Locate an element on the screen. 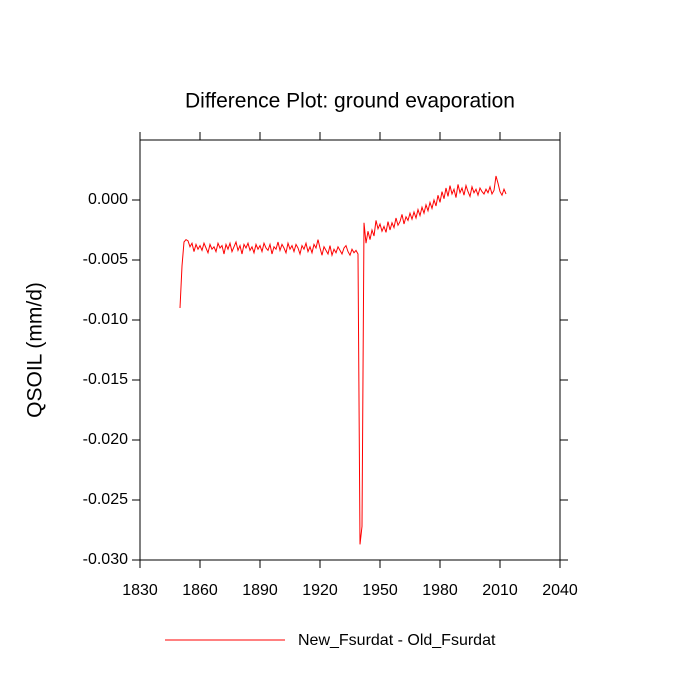  x-tick-label: 1950 is located at coordinates (380, 590).